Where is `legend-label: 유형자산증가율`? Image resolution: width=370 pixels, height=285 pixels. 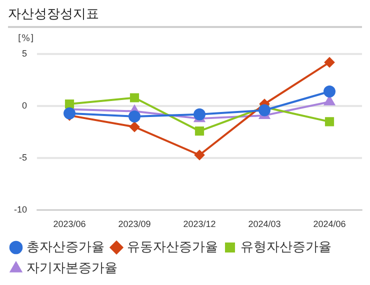
legend-label: 유형자산증가율 is located at coordinates (286, 247).